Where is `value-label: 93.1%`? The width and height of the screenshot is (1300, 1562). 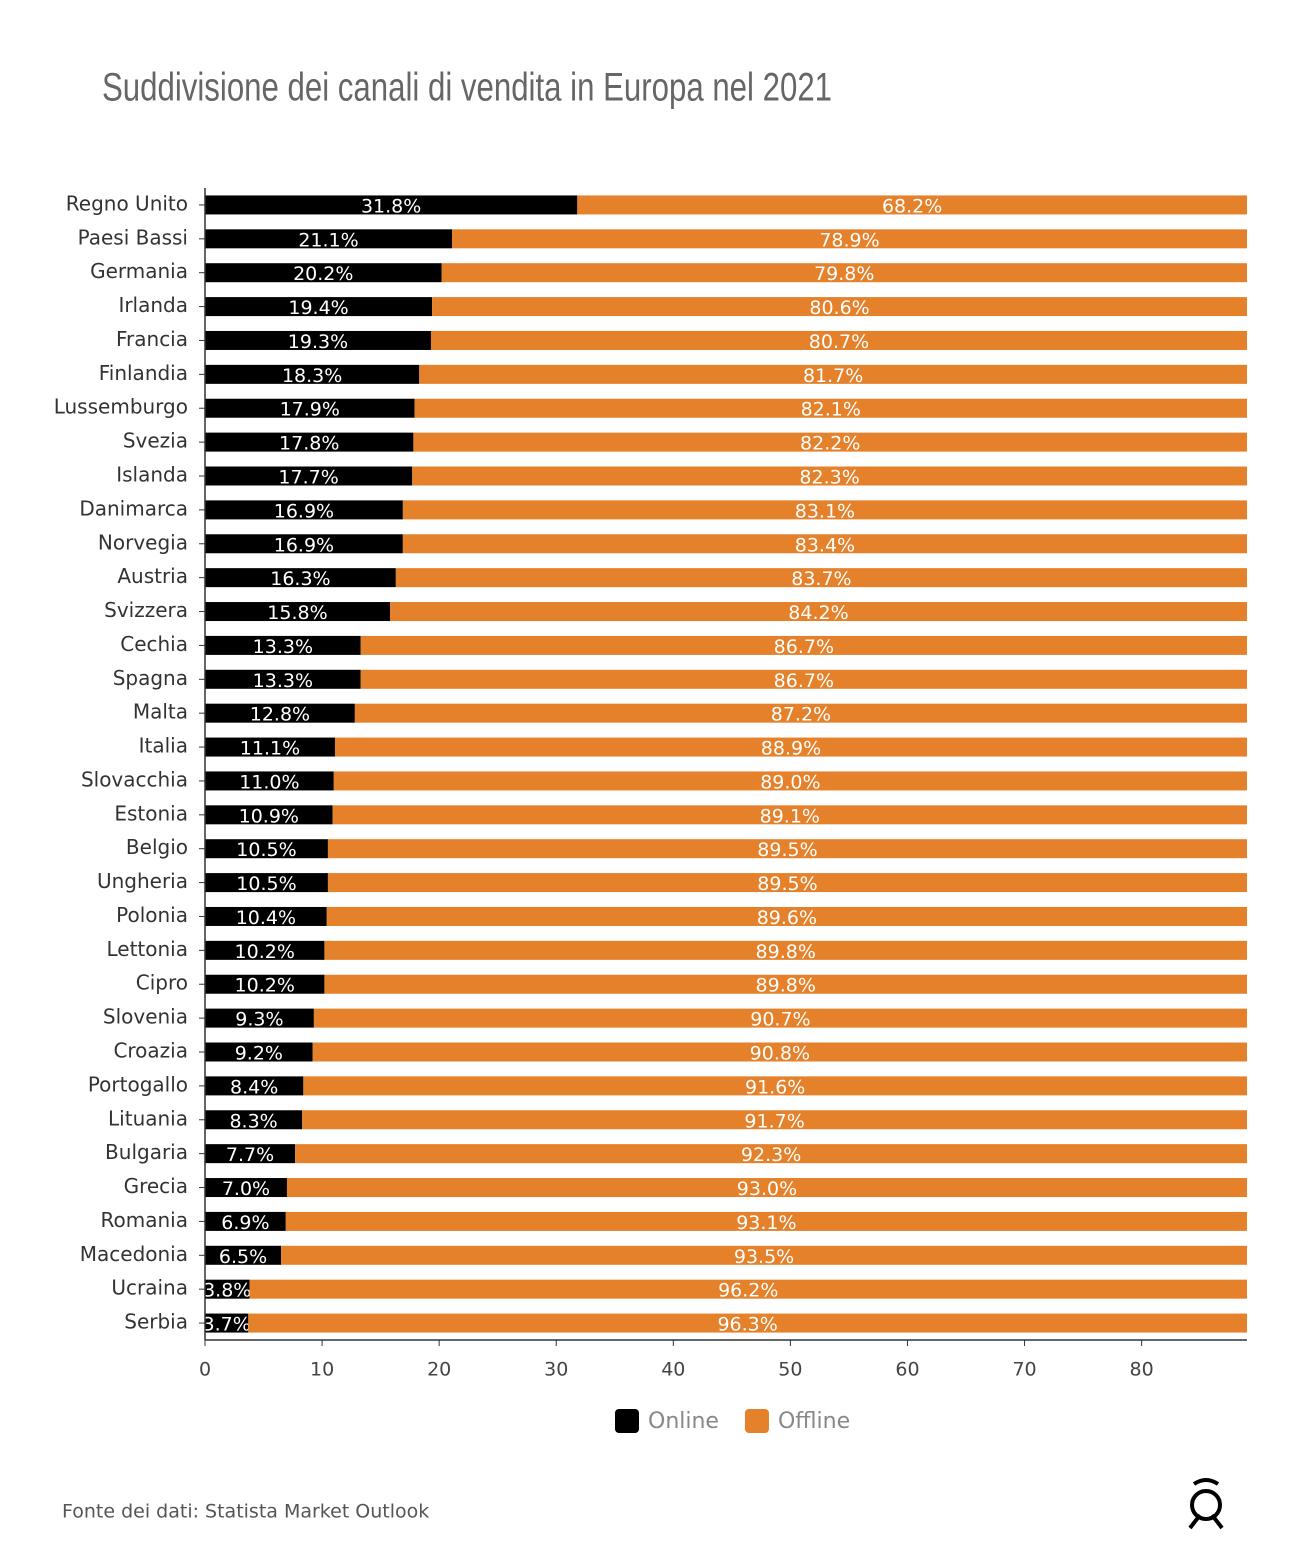 value-label: 93.1% is located at coordinates (766, 1223).